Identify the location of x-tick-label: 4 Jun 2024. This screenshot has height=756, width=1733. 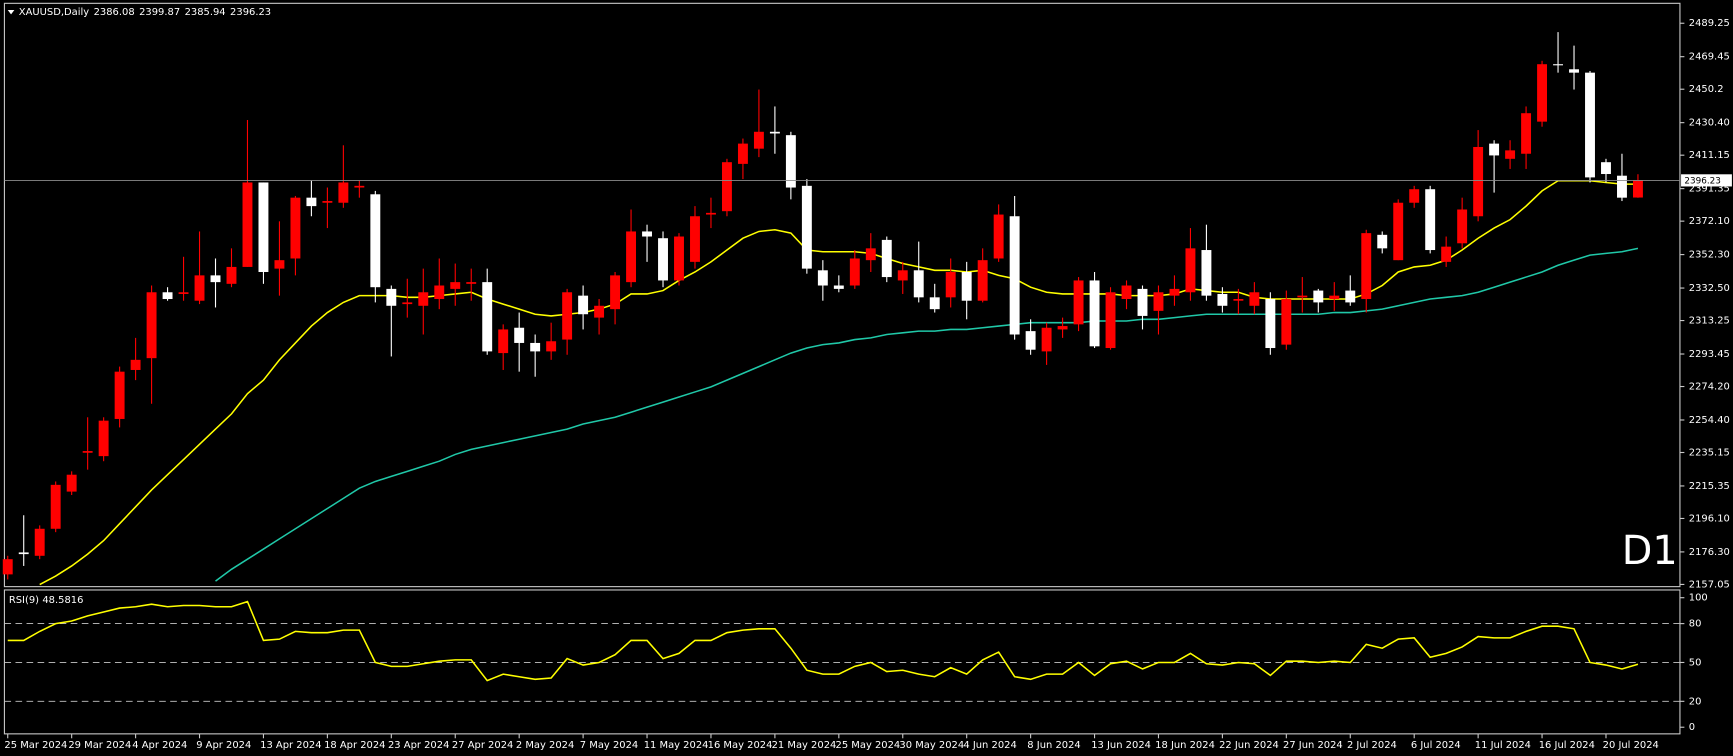
(989, 745).